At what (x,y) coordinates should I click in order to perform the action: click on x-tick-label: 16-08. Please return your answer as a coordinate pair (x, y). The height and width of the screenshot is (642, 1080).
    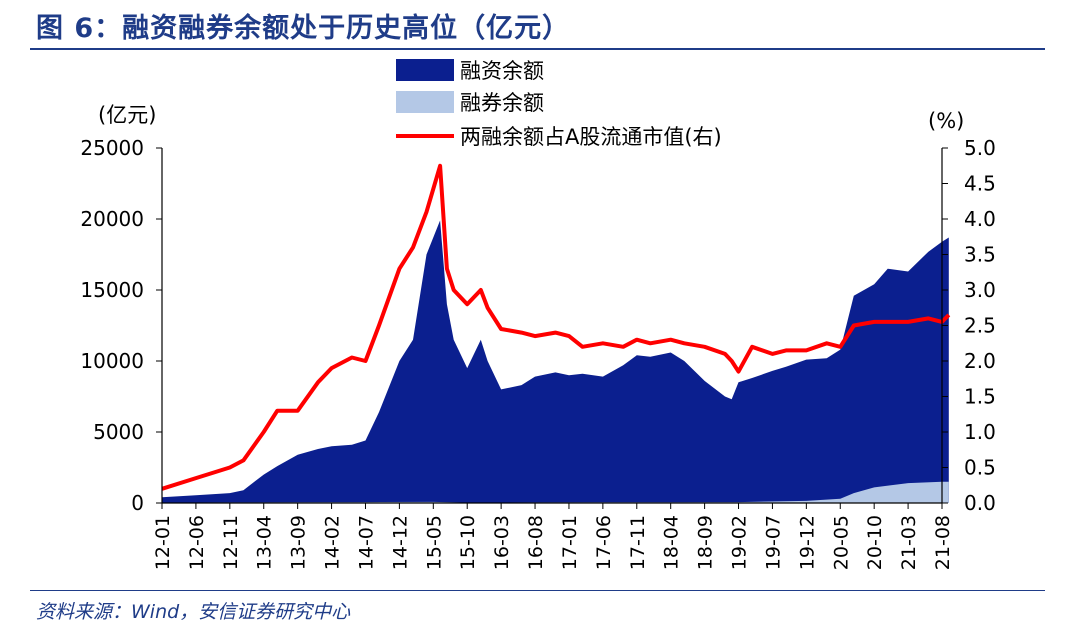
    Looking at the image, I should click on (536, 542).